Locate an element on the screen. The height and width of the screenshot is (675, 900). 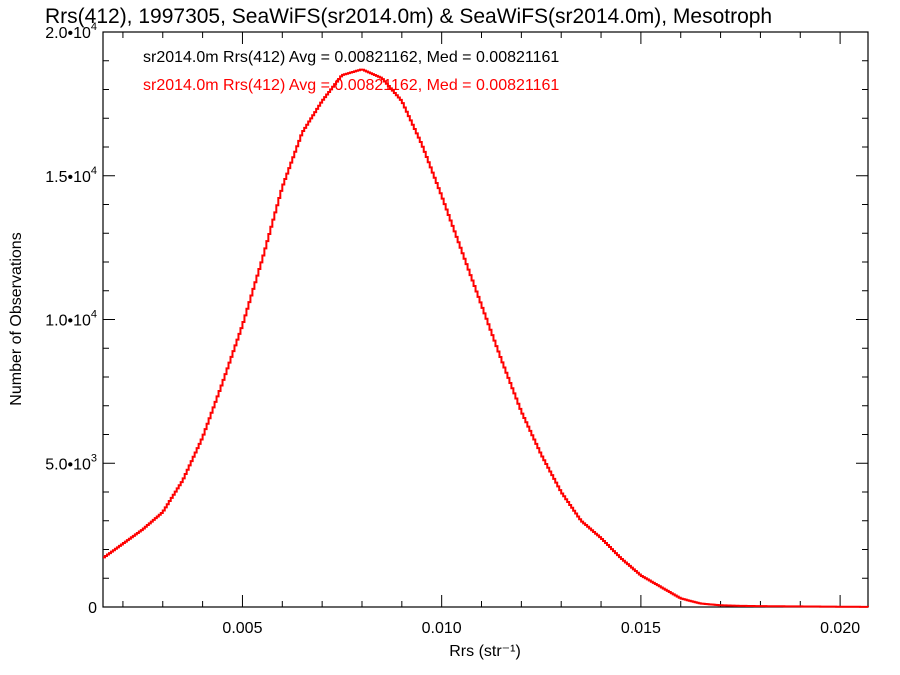
x-tick-label: 0.005 is located at coordinates (242, 628).